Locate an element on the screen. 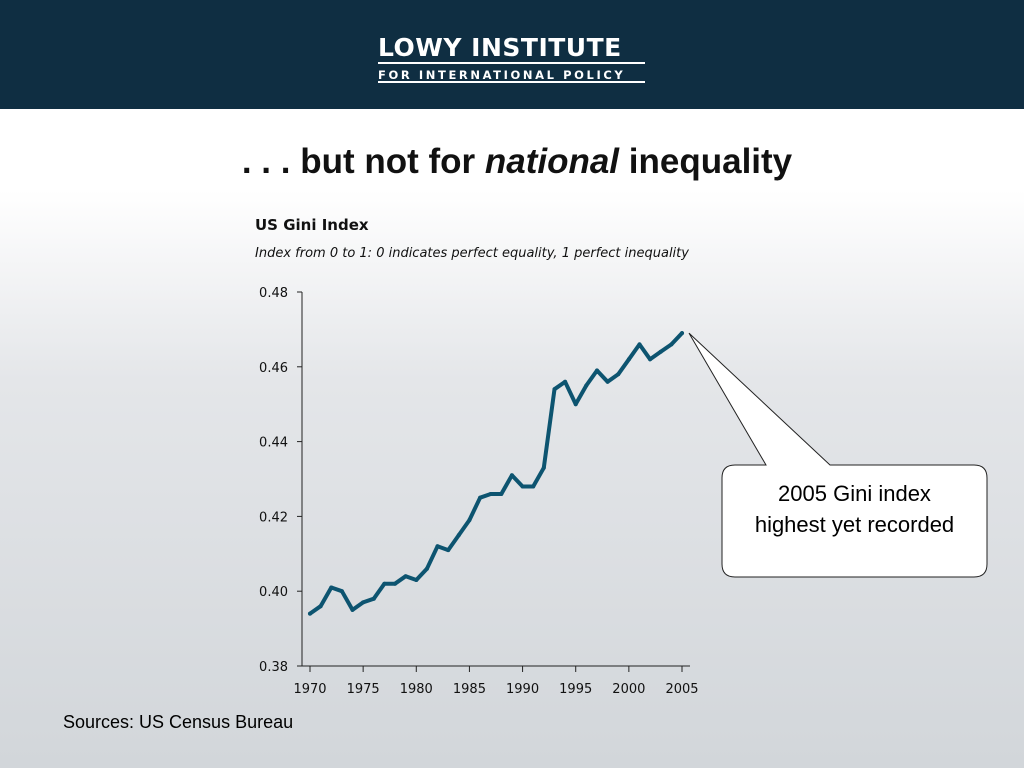 This screenshot has height=768, width=1024. logo-title: LOWY INSTITUTE is located at coordinates (500, 47).